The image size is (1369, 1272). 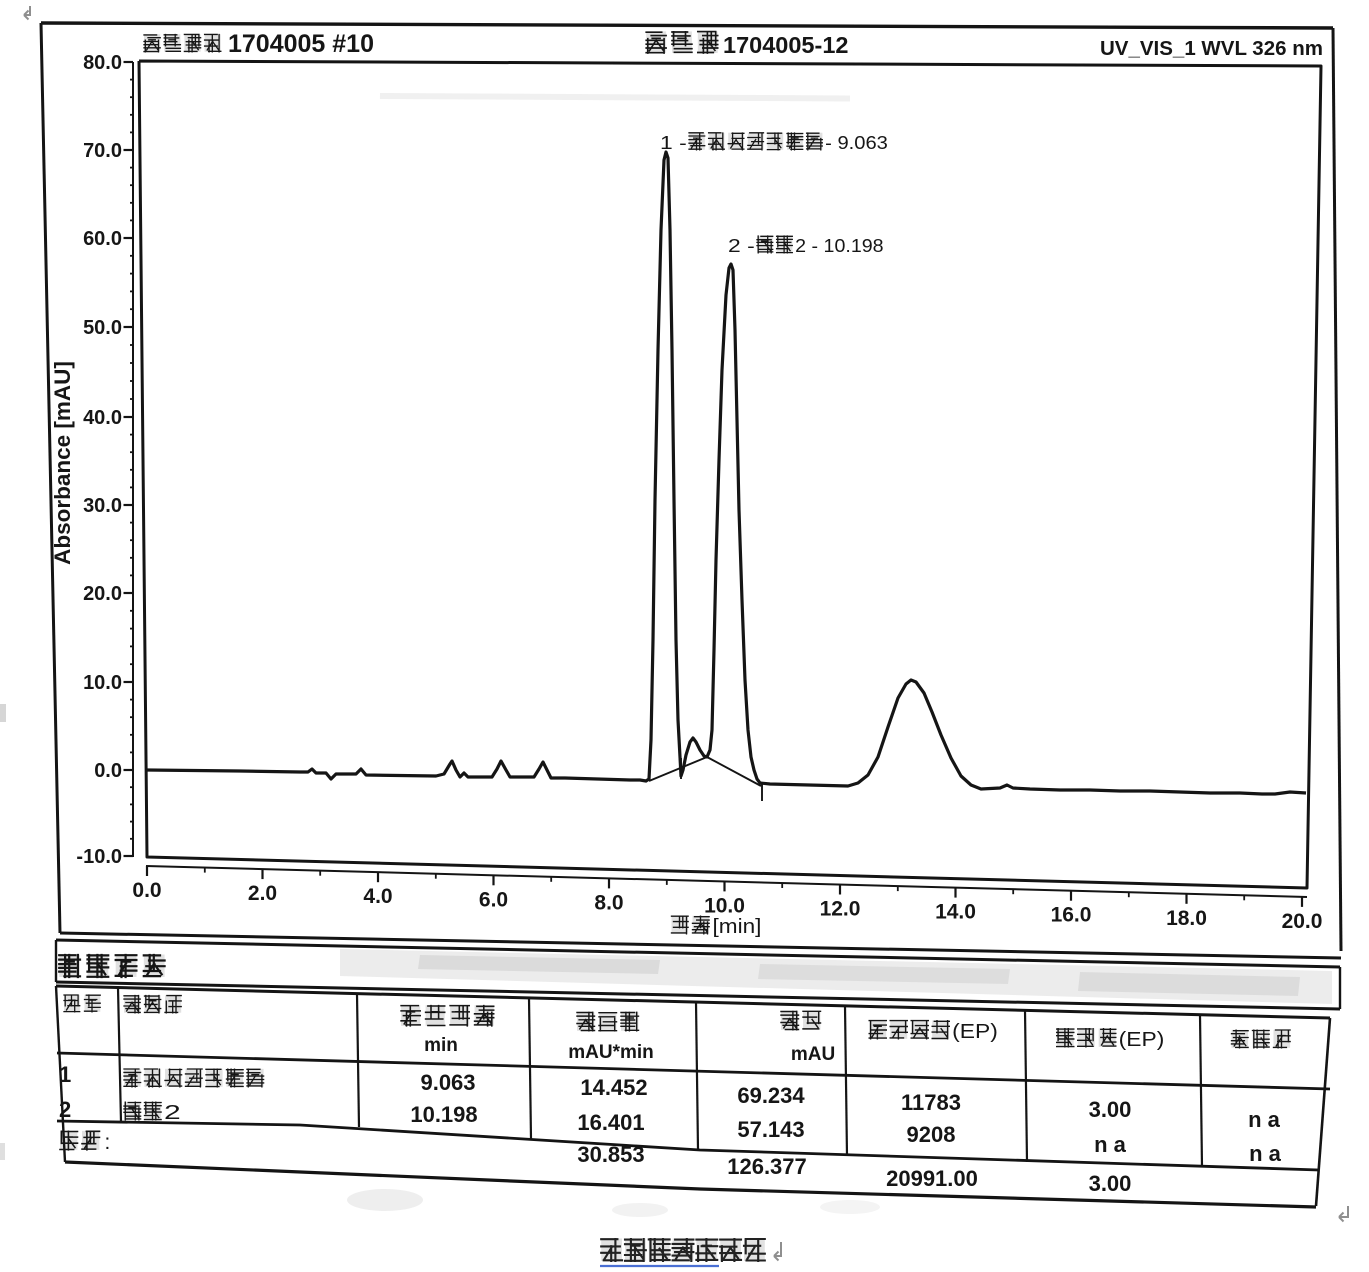 What do you see at coordinates (99, 857) in the screenshot?
I see `svg-text: -10.0` at bounding box center [99, 857].